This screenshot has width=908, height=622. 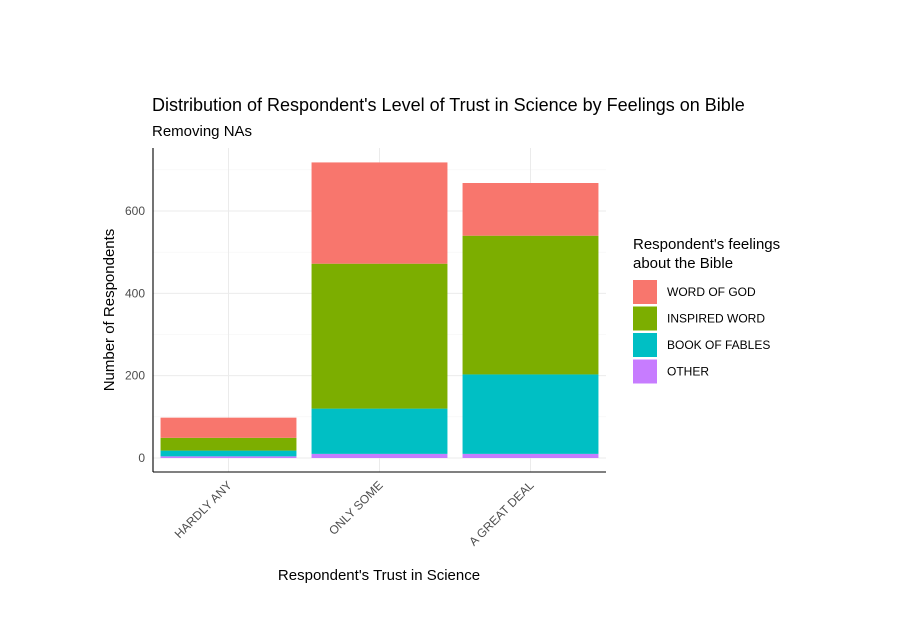 What do you see at coordinates (135, 334) in the screenshot?
I see `y-tick-labels: 0 200 400 600` at bounding box center [135, 334].